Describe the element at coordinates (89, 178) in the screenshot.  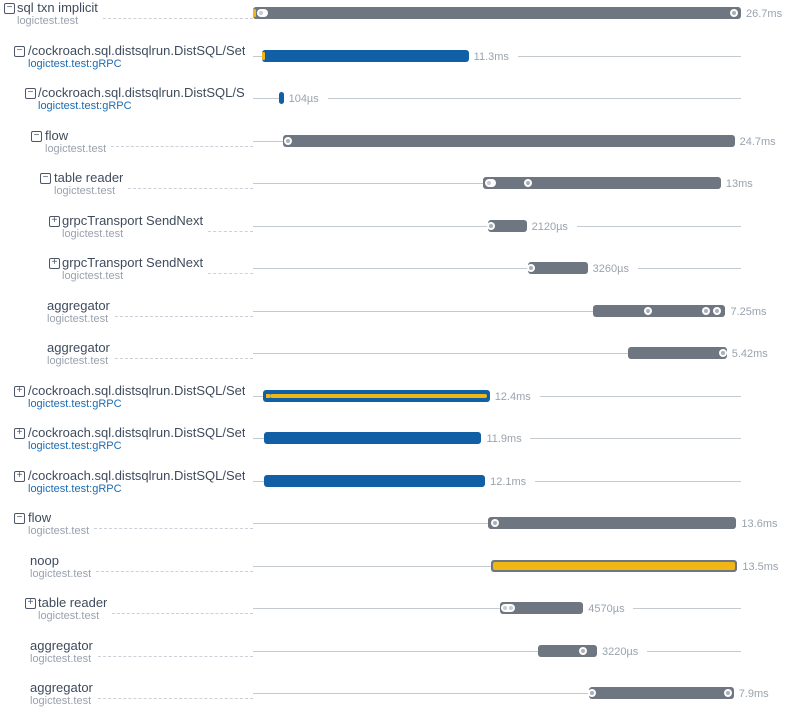
I see `span-title: table reader` at that location.